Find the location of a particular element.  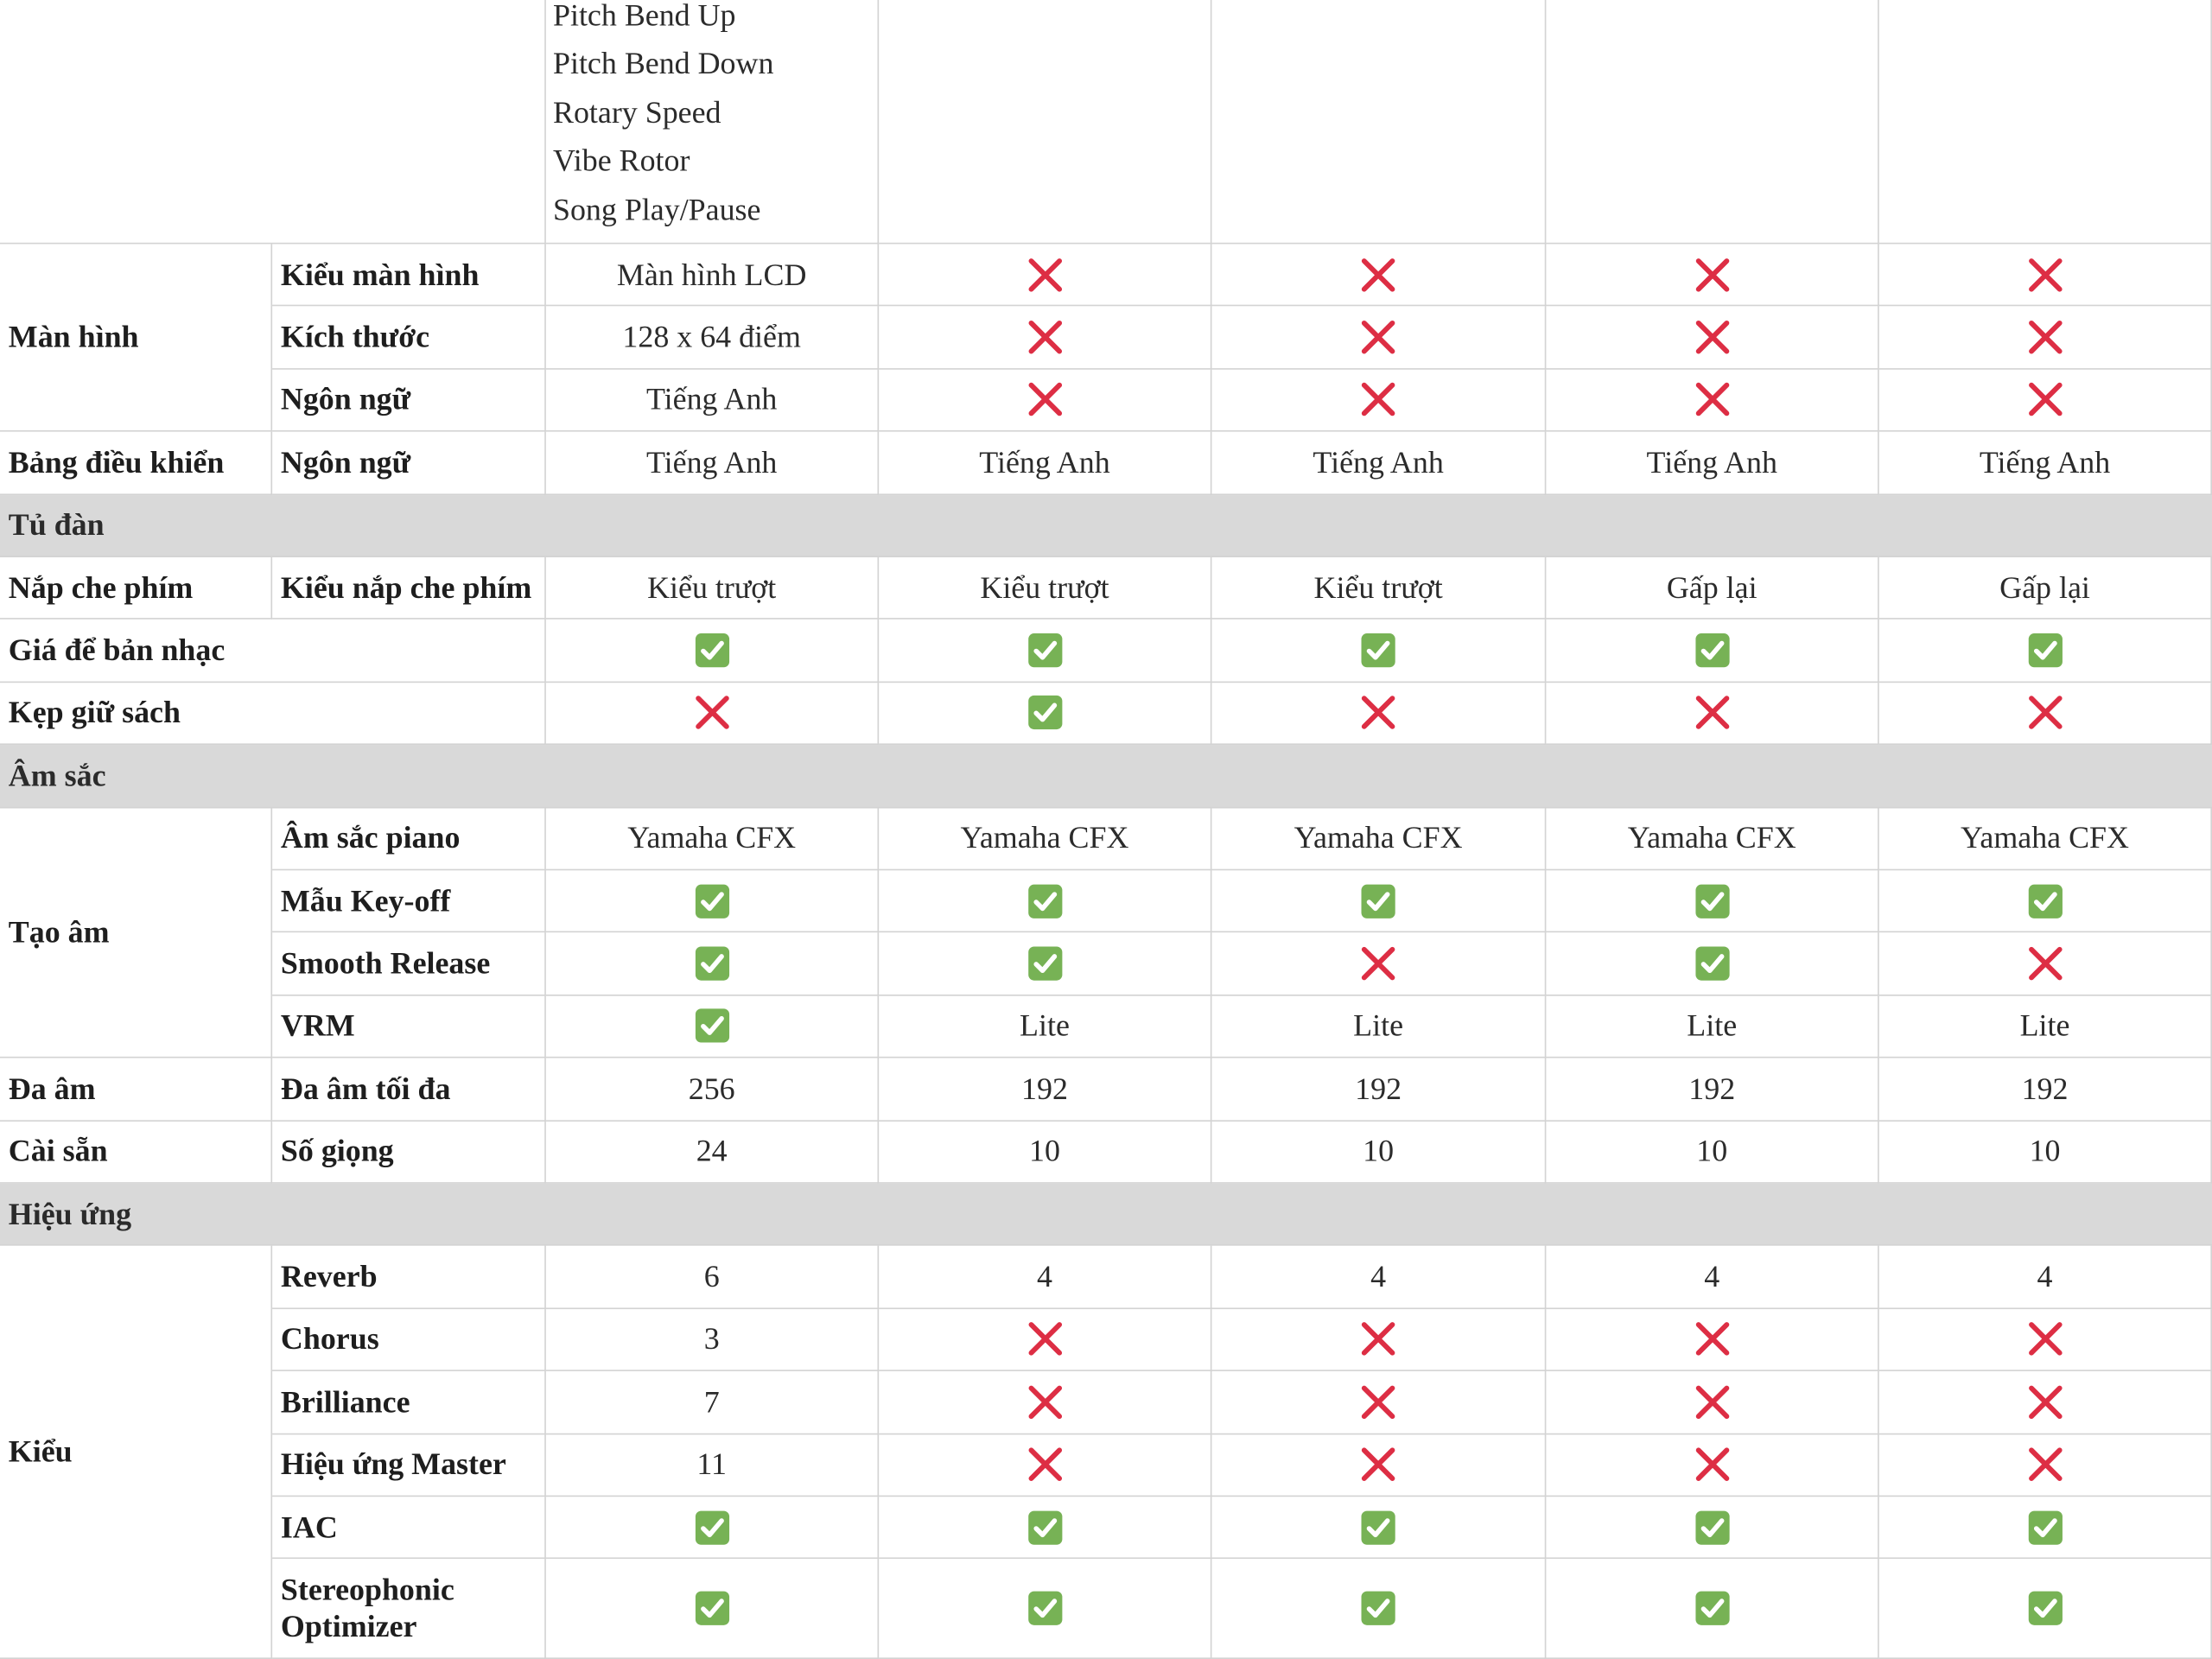

row-label: Âm sắc piano is located at coordinates (409, 839).